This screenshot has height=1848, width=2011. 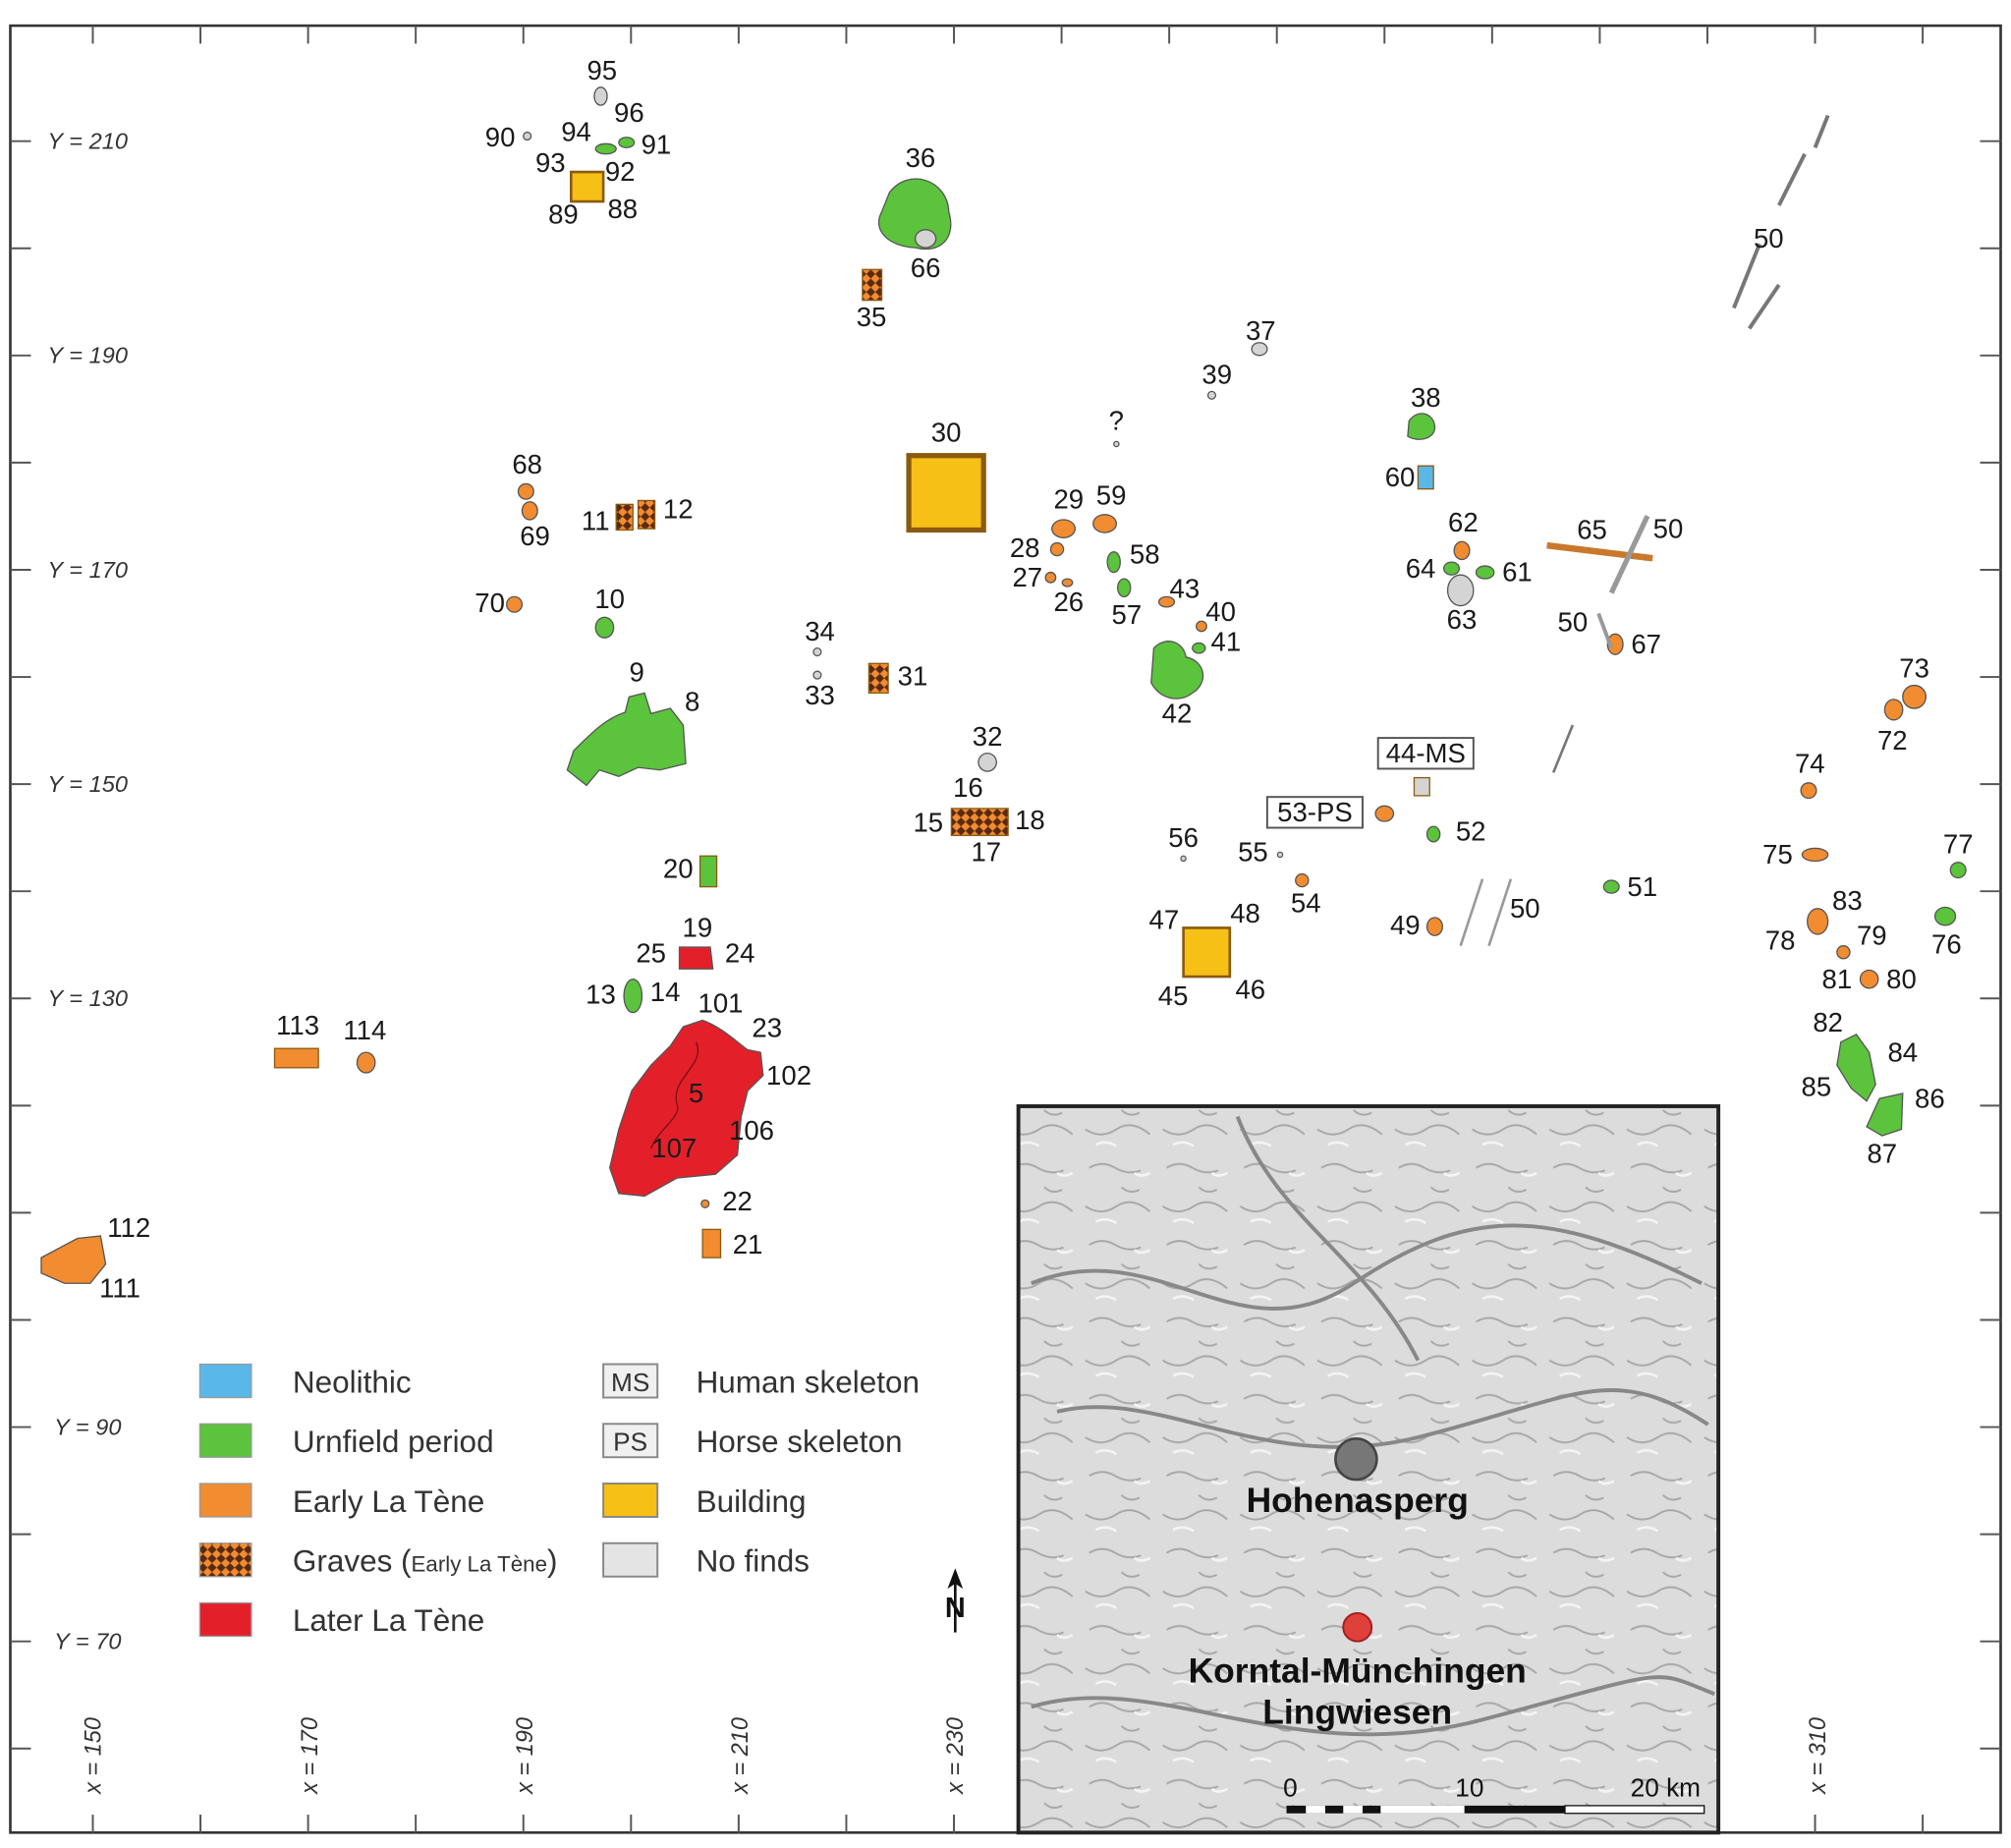 I want to click on north-label: N, so click(x=955, y=1608).